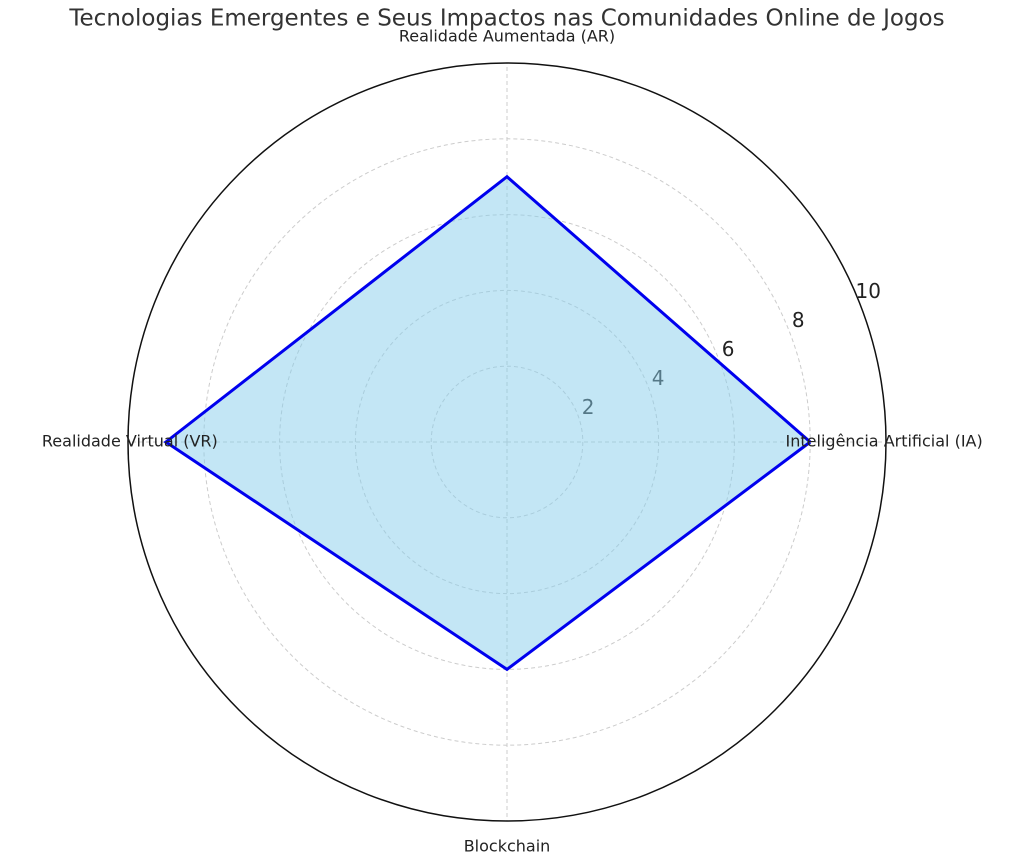 This screenshot has width=1024, height=858. What do you see at coordinates (798, 320) in the screenshot?
I see `r-tick-label: 8` at bounding box center [798, 320].